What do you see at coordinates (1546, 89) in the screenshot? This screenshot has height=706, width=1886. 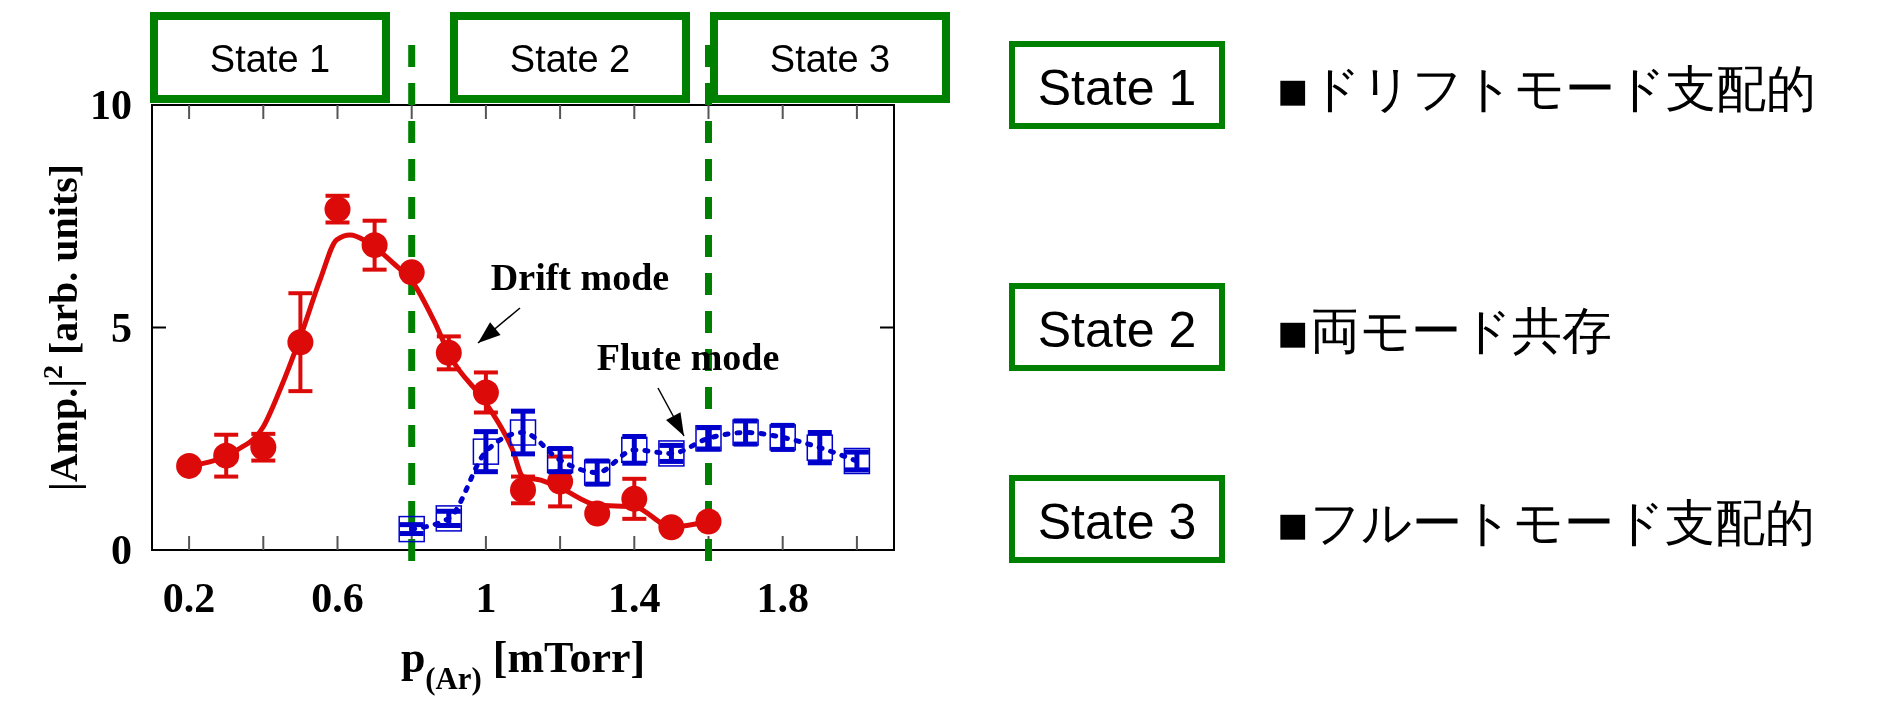 I see `text: ▪ドリフトモード支配的` at bounding box center [1546, 89].